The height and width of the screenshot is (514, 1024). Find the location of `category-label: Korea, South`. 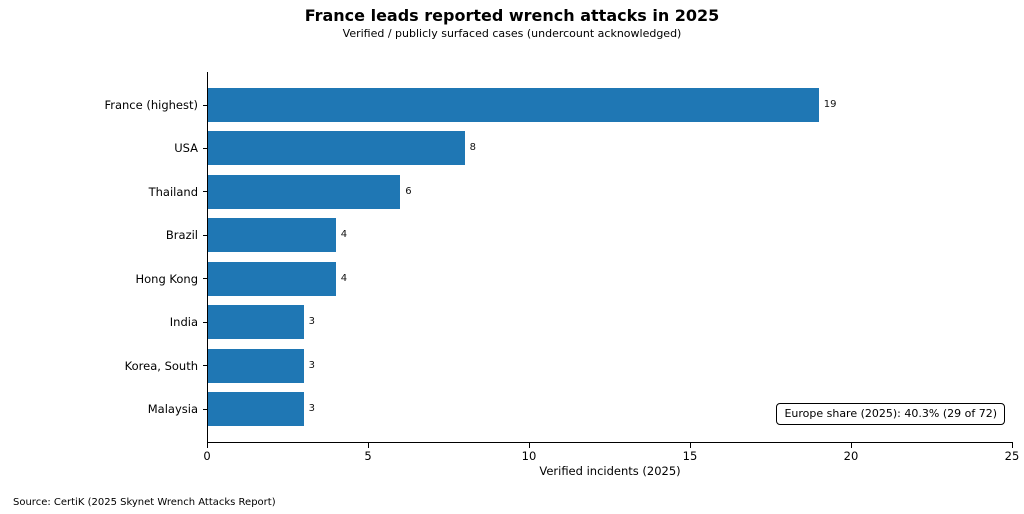

category-label: Korea, South is located at coordinates (161, 365).